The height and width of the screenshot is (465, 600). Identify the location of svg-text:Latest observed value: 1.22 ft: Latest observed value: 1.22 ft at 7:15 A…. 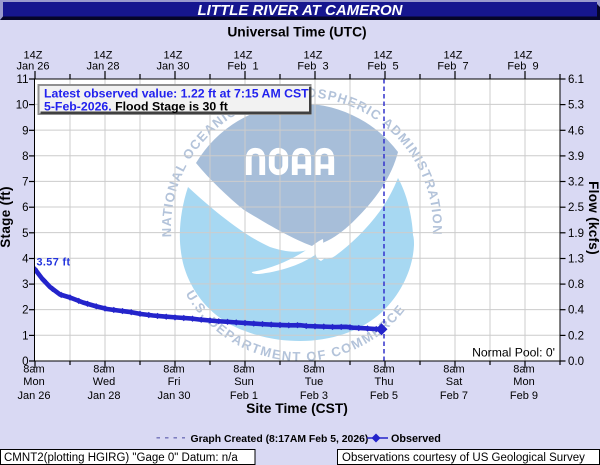
(176, 94).